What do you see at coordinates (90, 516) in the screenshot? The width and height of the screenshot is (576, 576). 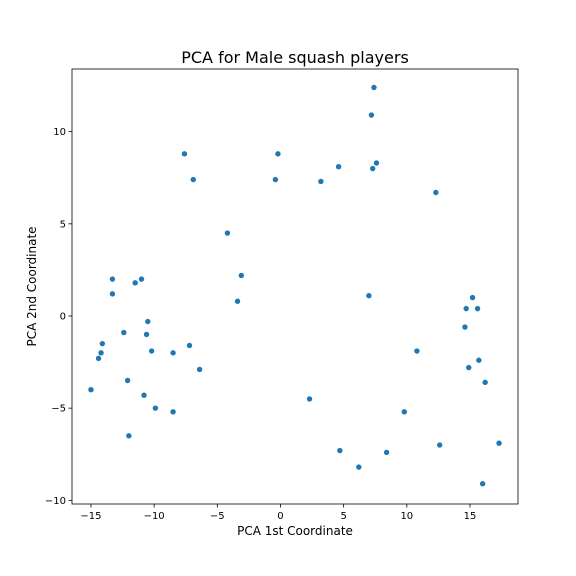 I see `x-tick-label: −15` at bounding box center [90, 516].